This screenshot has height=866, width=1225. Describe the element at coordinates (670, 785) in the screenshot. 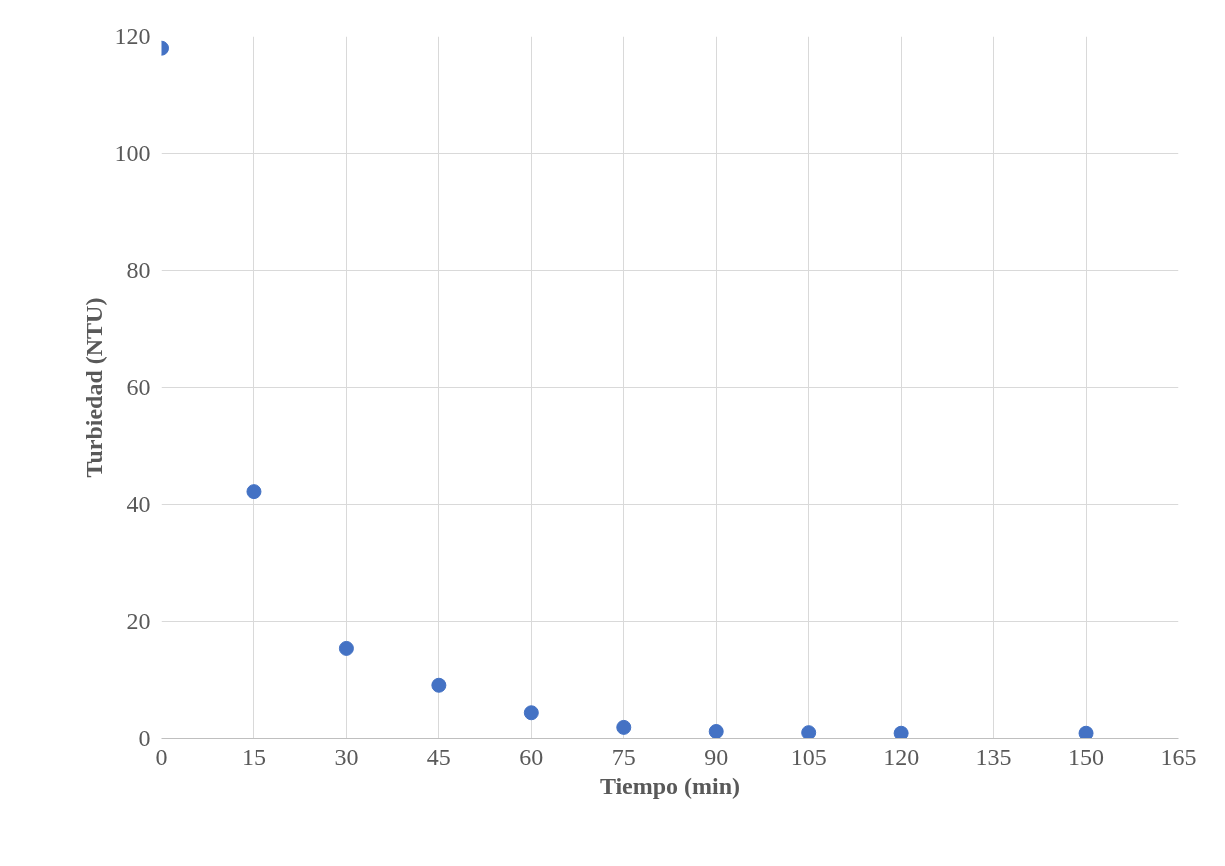

I see `x-axis-title: Tiempo (min)` at that location.